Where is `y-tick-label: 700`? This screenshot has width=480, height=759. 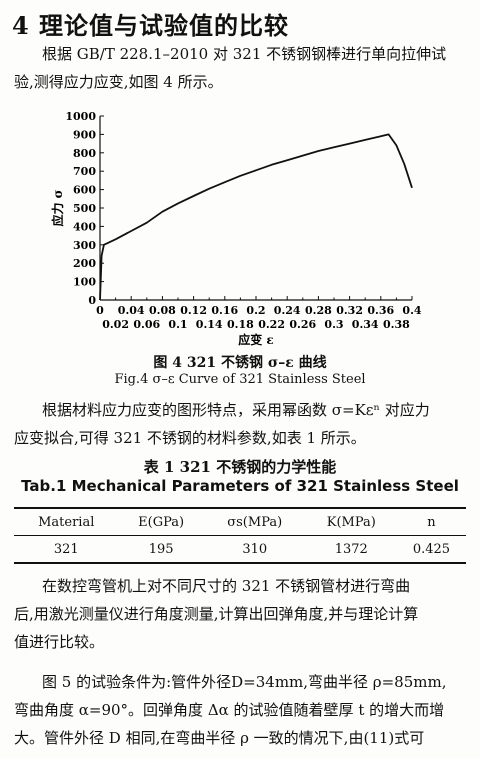
y-tick-label: 700 is located at coordinates (84, 171).